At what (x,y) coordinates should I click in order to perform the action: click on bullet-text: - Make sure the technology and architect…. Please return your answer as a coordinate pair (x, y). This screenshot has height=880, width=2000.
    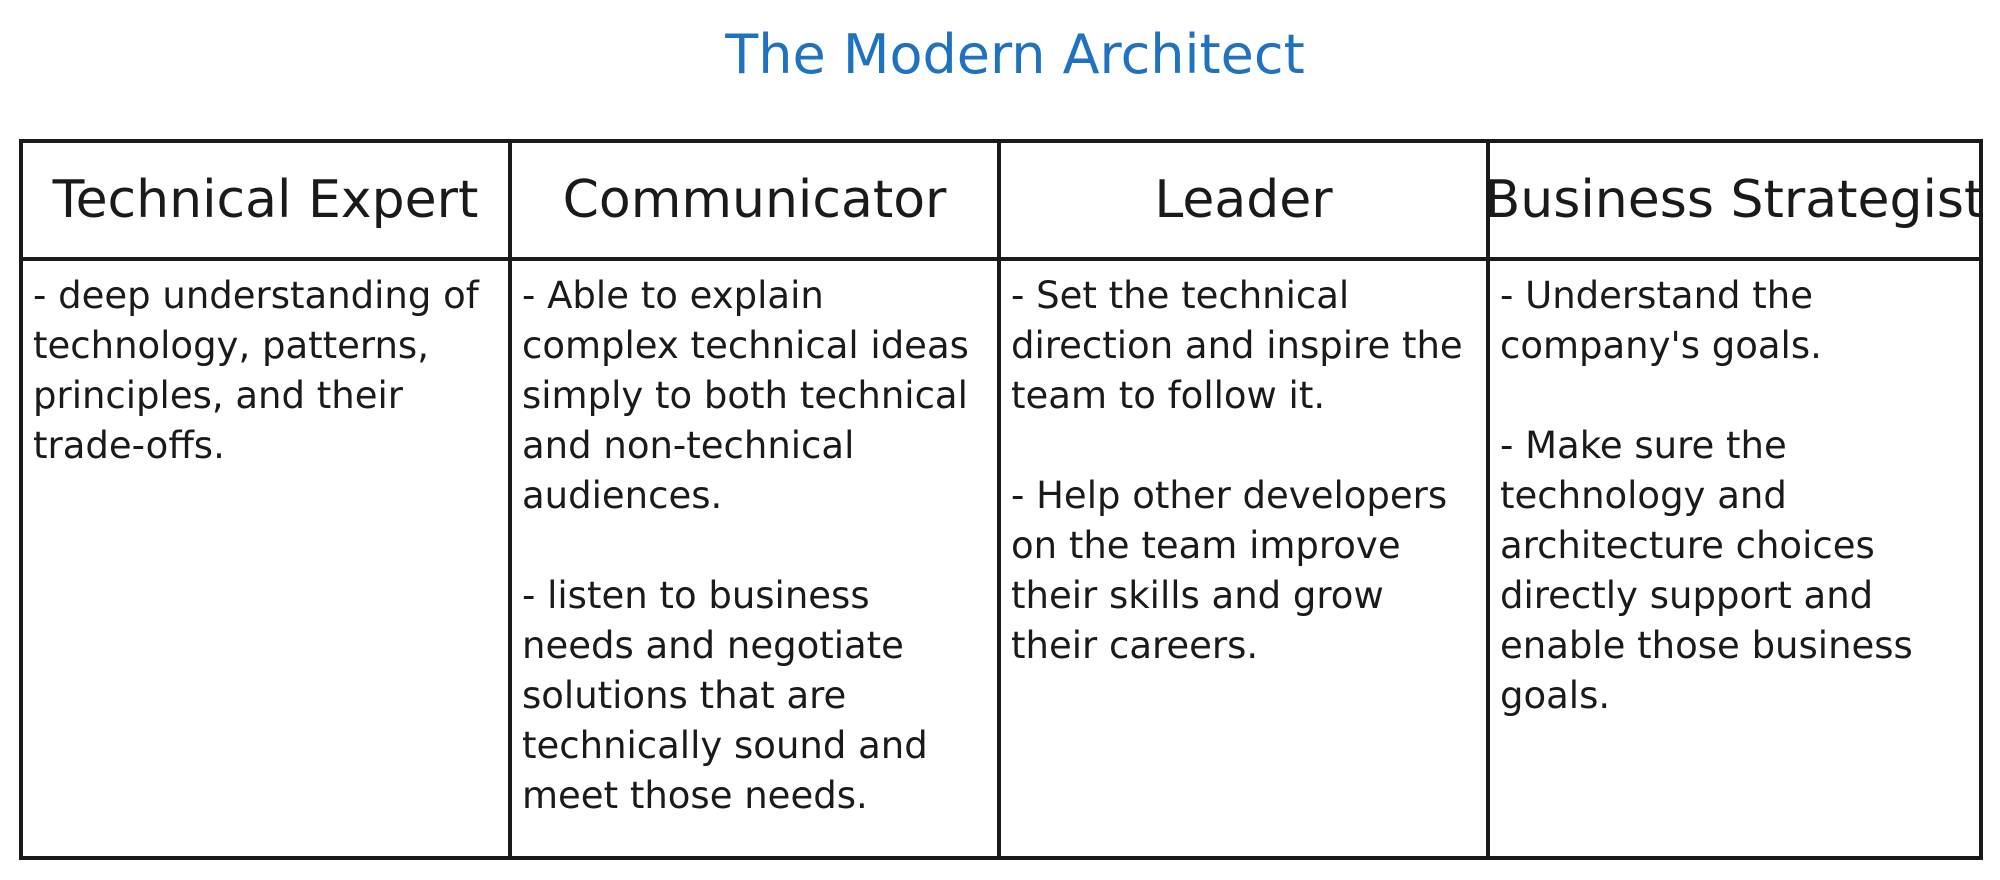
    Looking at the image, I should click on (1706, 570).